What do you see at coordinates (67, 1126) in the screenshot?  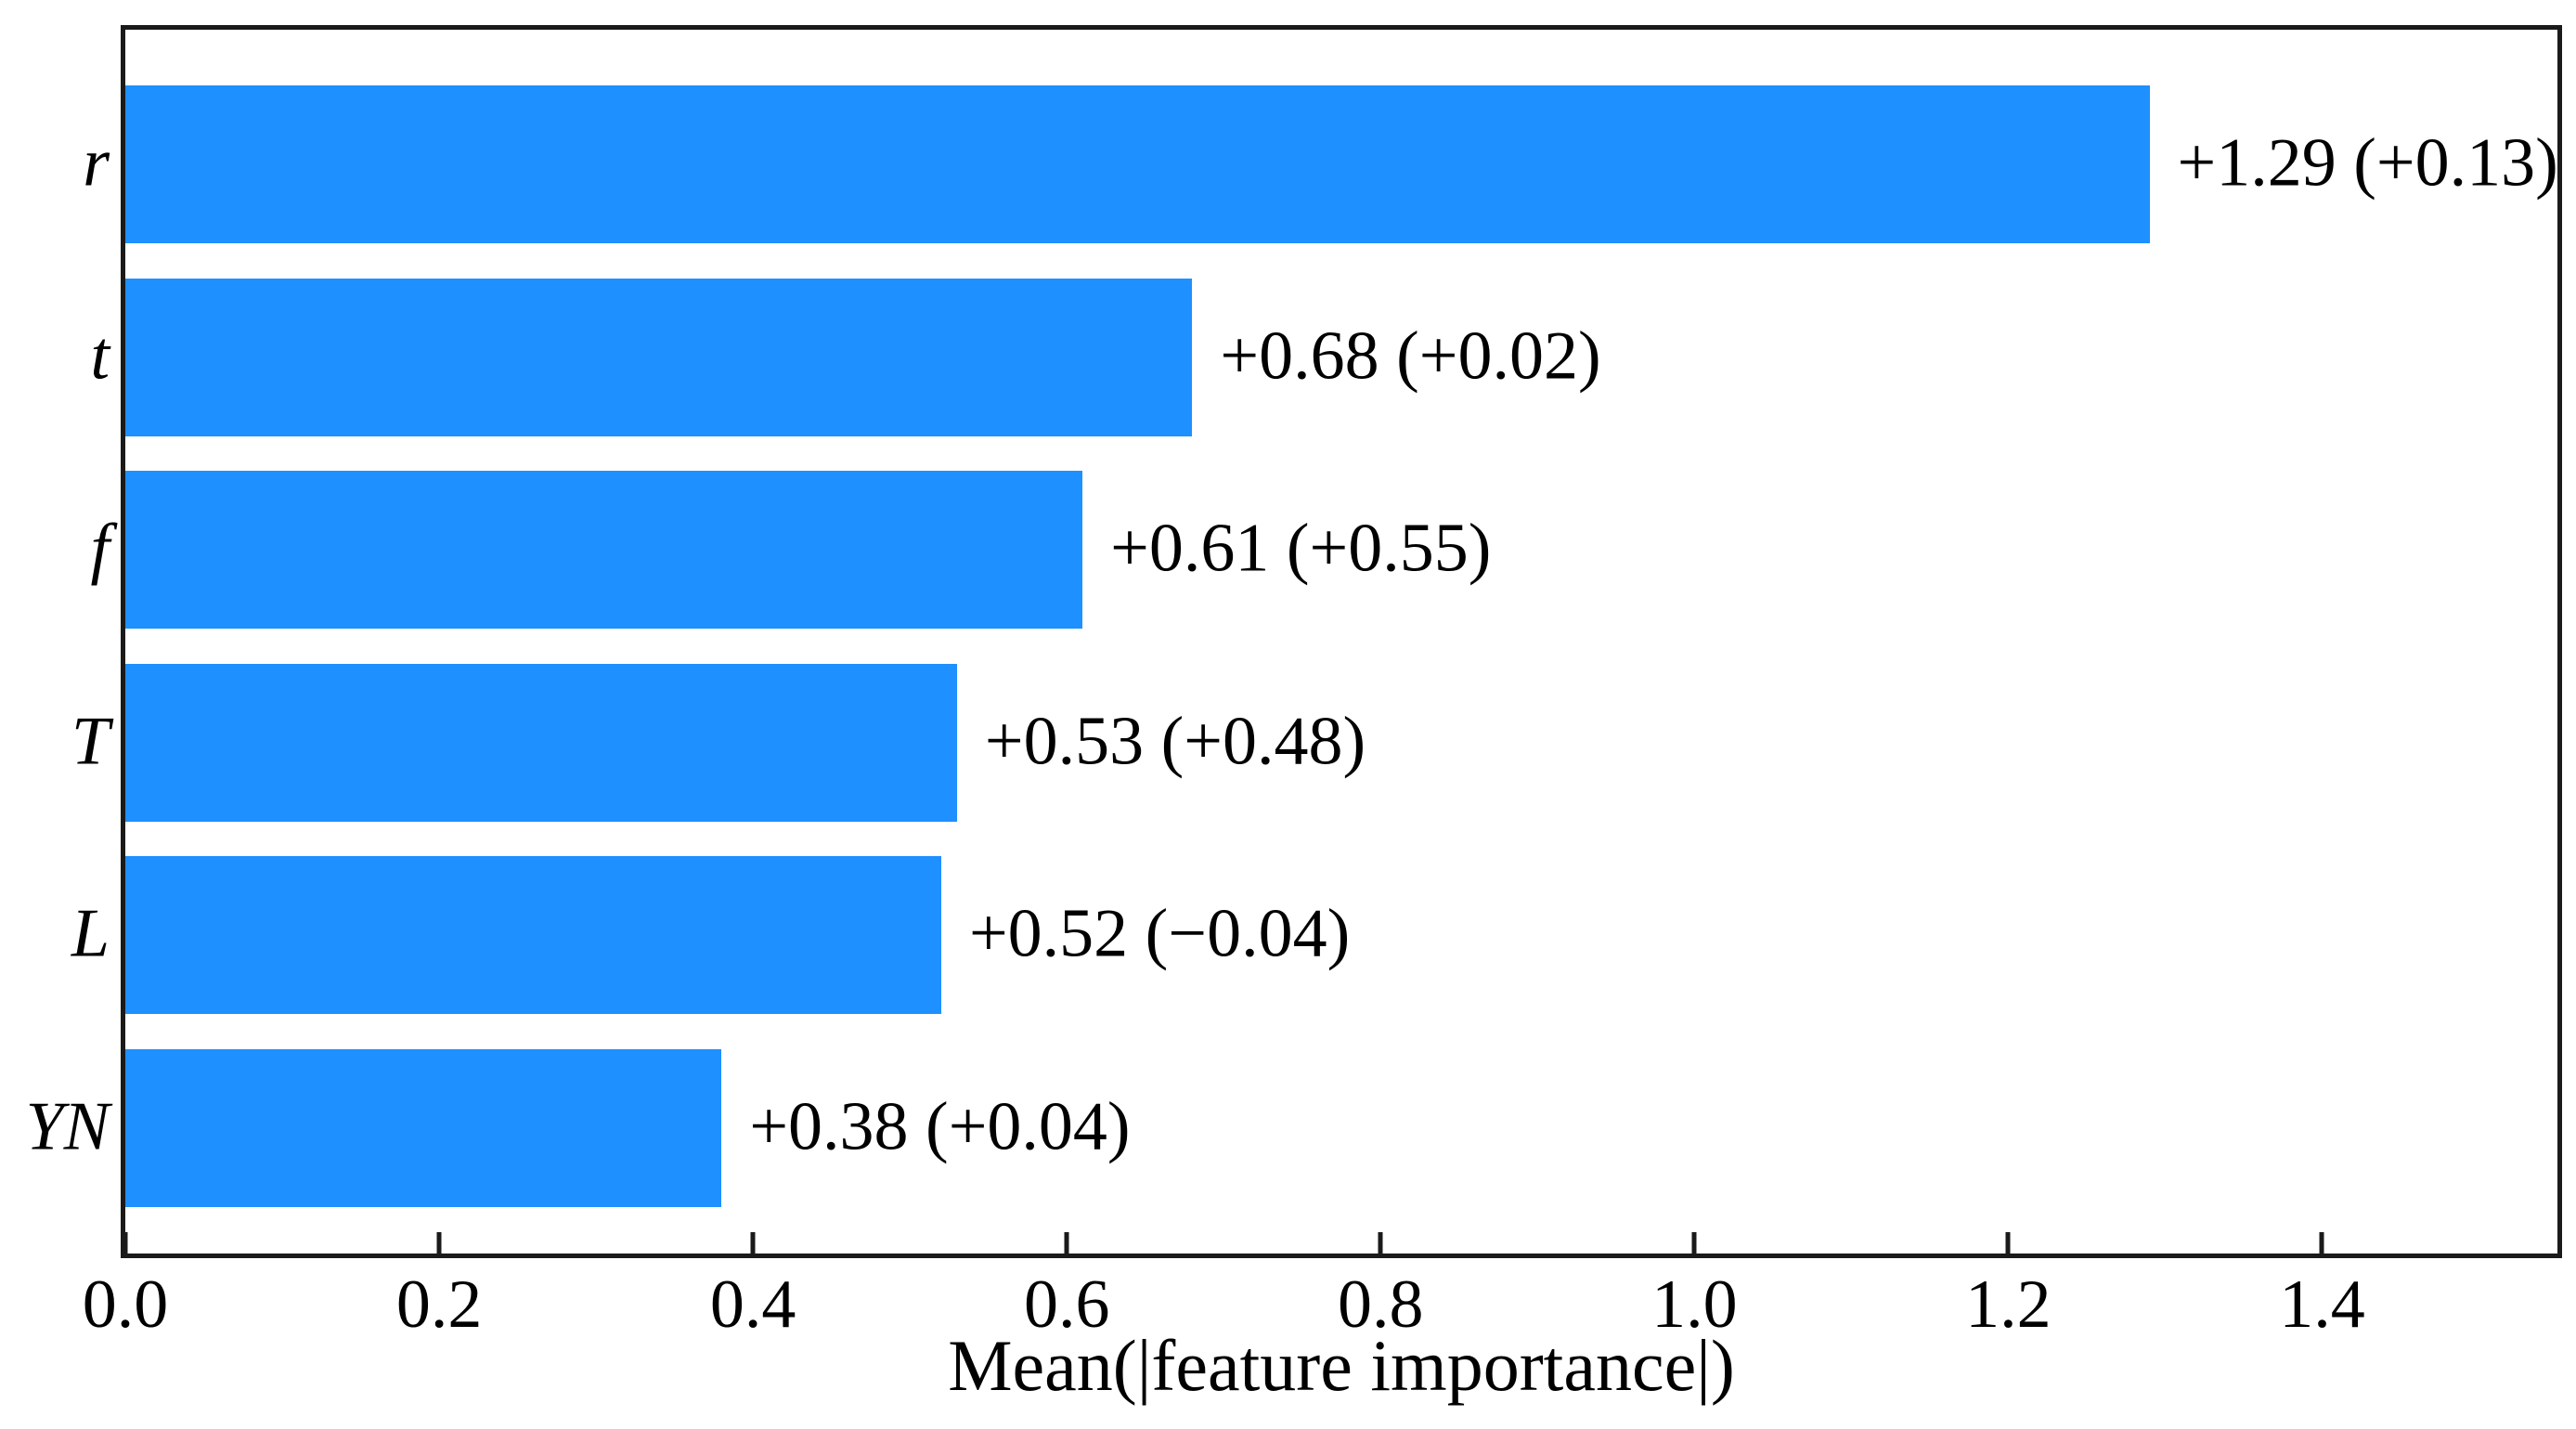 I see `y-tick-label: YN` at bounding box center [67, 1126].